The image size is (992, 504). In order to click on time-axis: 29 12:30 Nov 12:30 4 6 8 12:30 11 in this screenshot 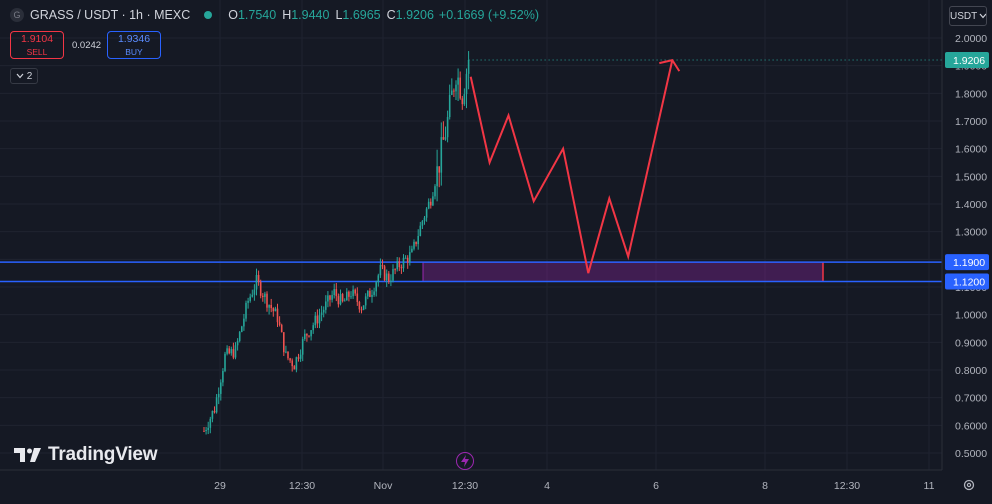, I will do `click(471, 480)`.